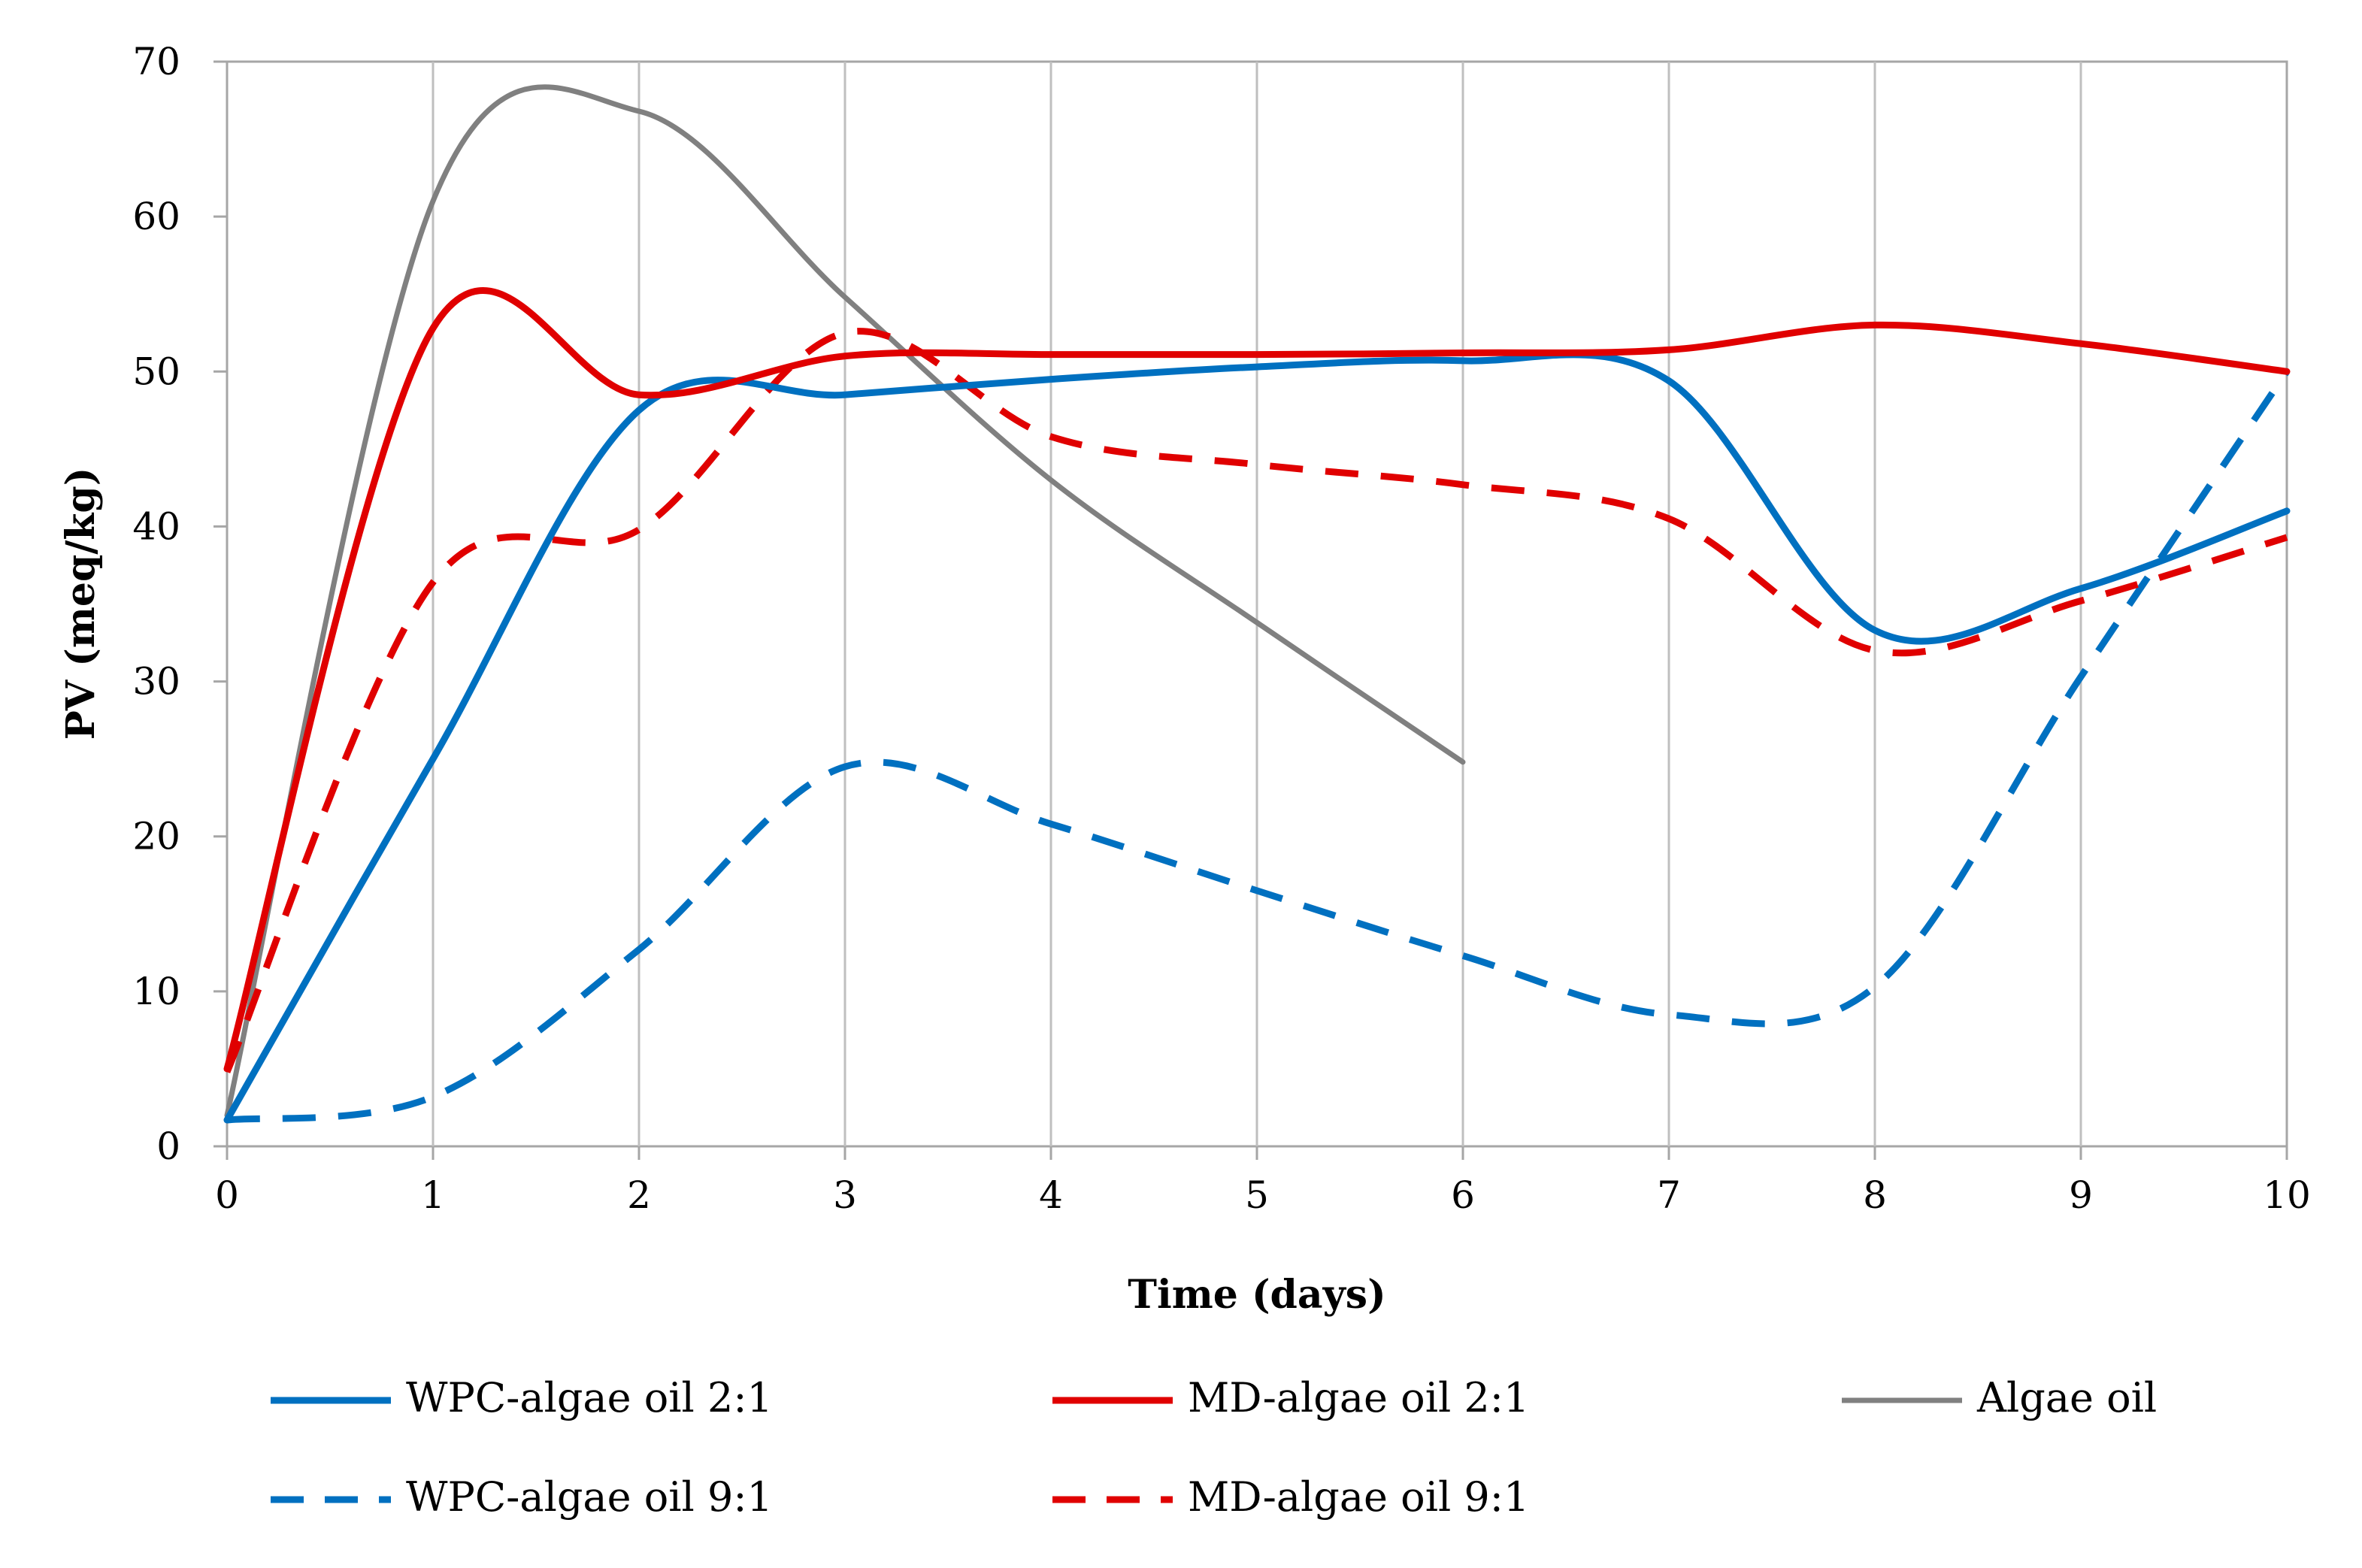 The height and width of the screenshot is (1568, 2362). What do you see at coordinates (1256, 1295) in the screenshot?
I see `x-axis-title: Time (days)` at bounding box center [1256, 1295].